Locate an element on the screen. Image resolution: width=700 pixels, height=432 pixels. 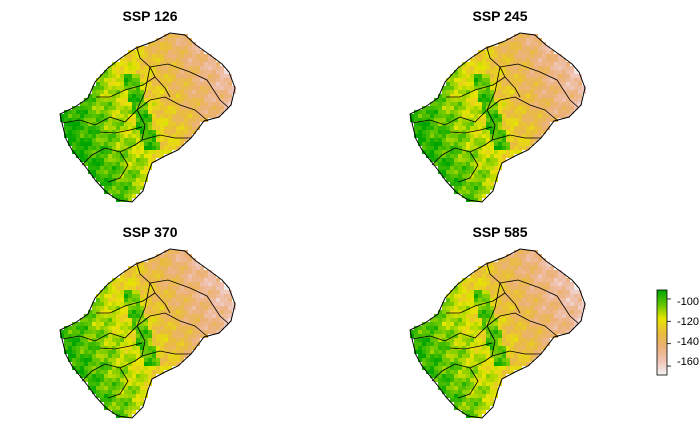
district-border is located at coordinates (522, 325).